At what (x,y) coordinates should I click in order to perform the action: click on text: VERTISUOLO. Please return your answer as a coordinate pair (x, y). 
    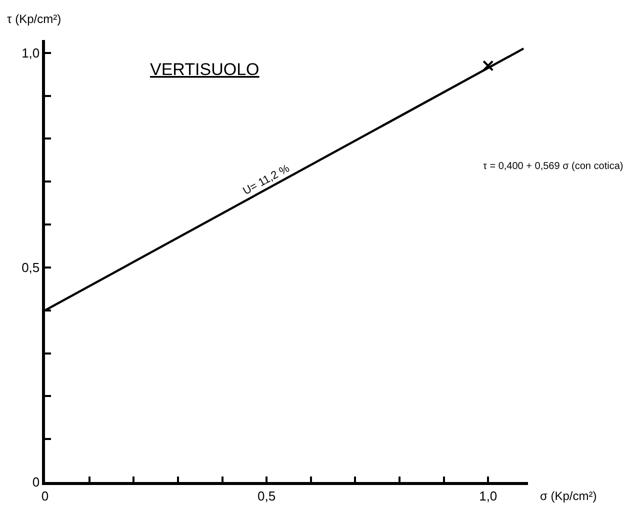
    Looking at the image, I should click on (205, 69).